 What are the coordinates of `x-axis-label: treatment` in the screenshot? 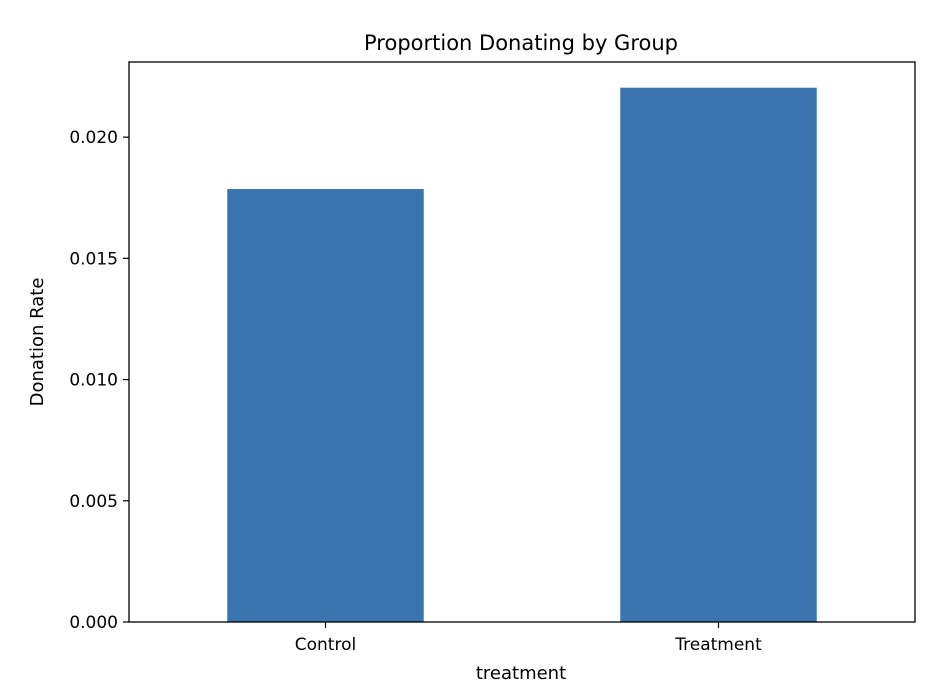 It's located at (521, 673).